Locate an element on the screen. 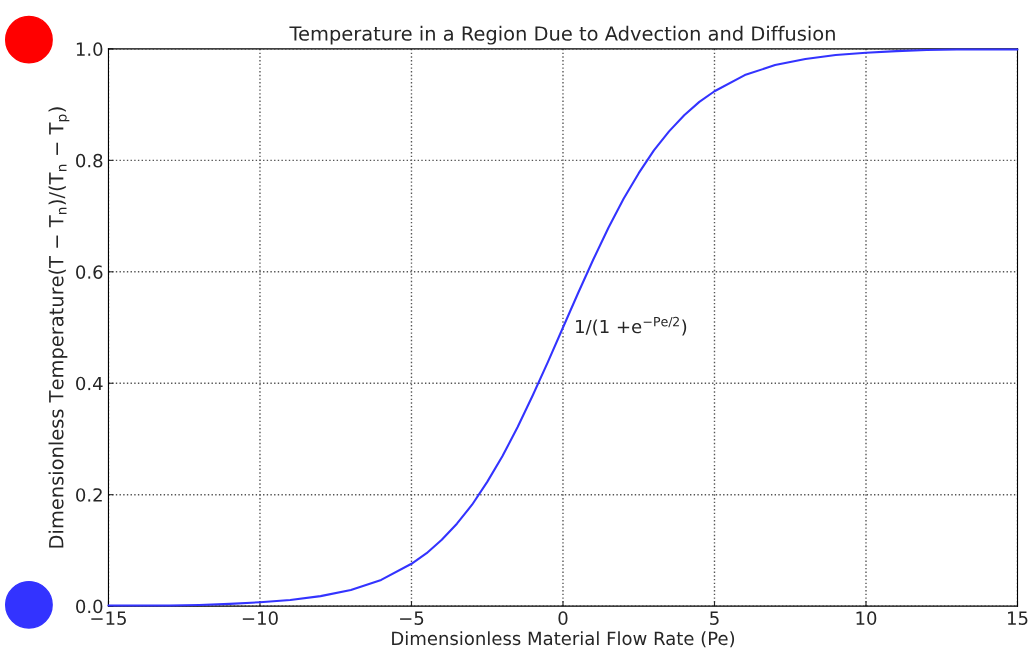  y-tick-label: 1.0 is located at coordinates (89, 49).